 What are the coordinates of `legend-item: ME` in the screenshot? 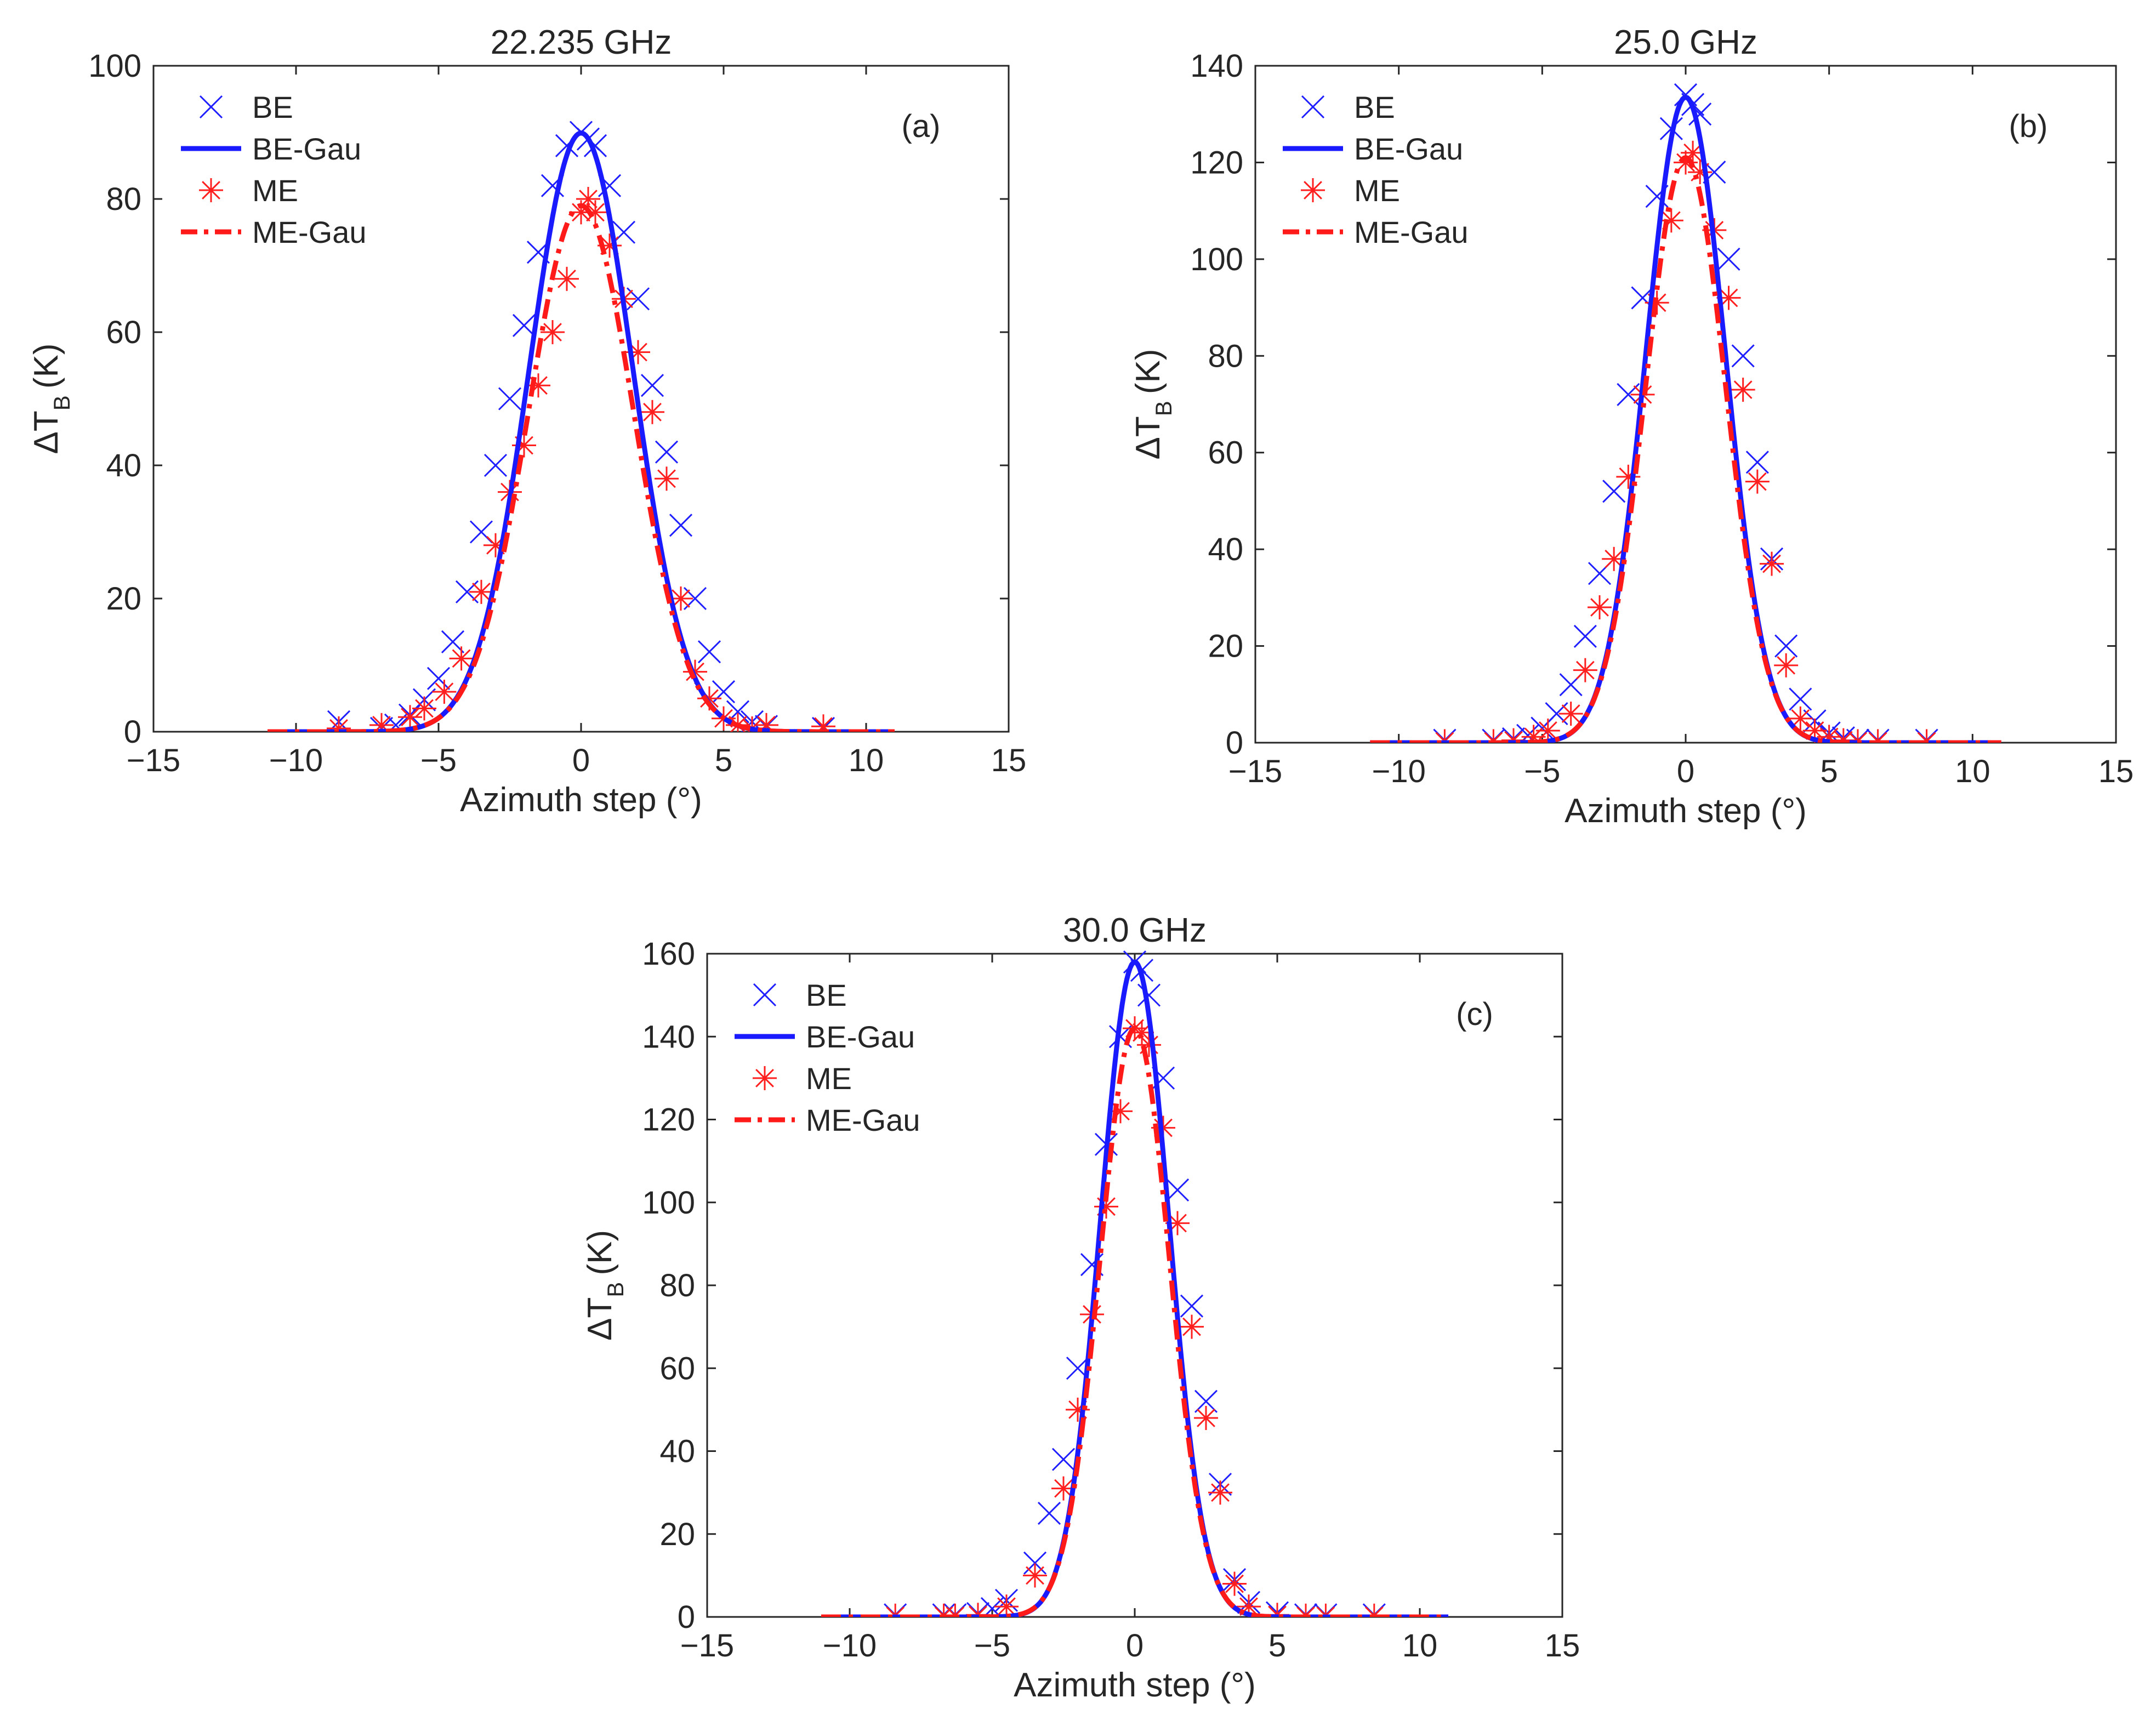 It's located at (1350, 191).